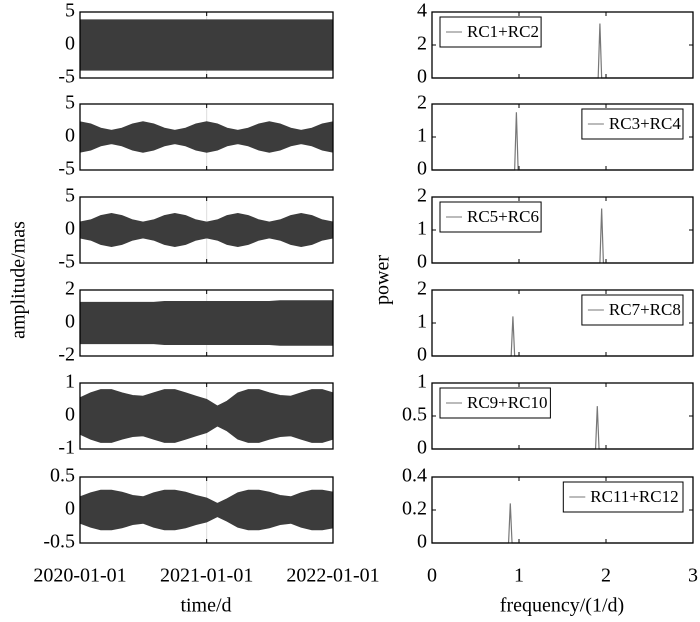 This screenshot has height=622, width=700. What do you see at coordinates (205, 606) in the screenshot?
I see `x-label: time/d` at bounding box center [205, 606].